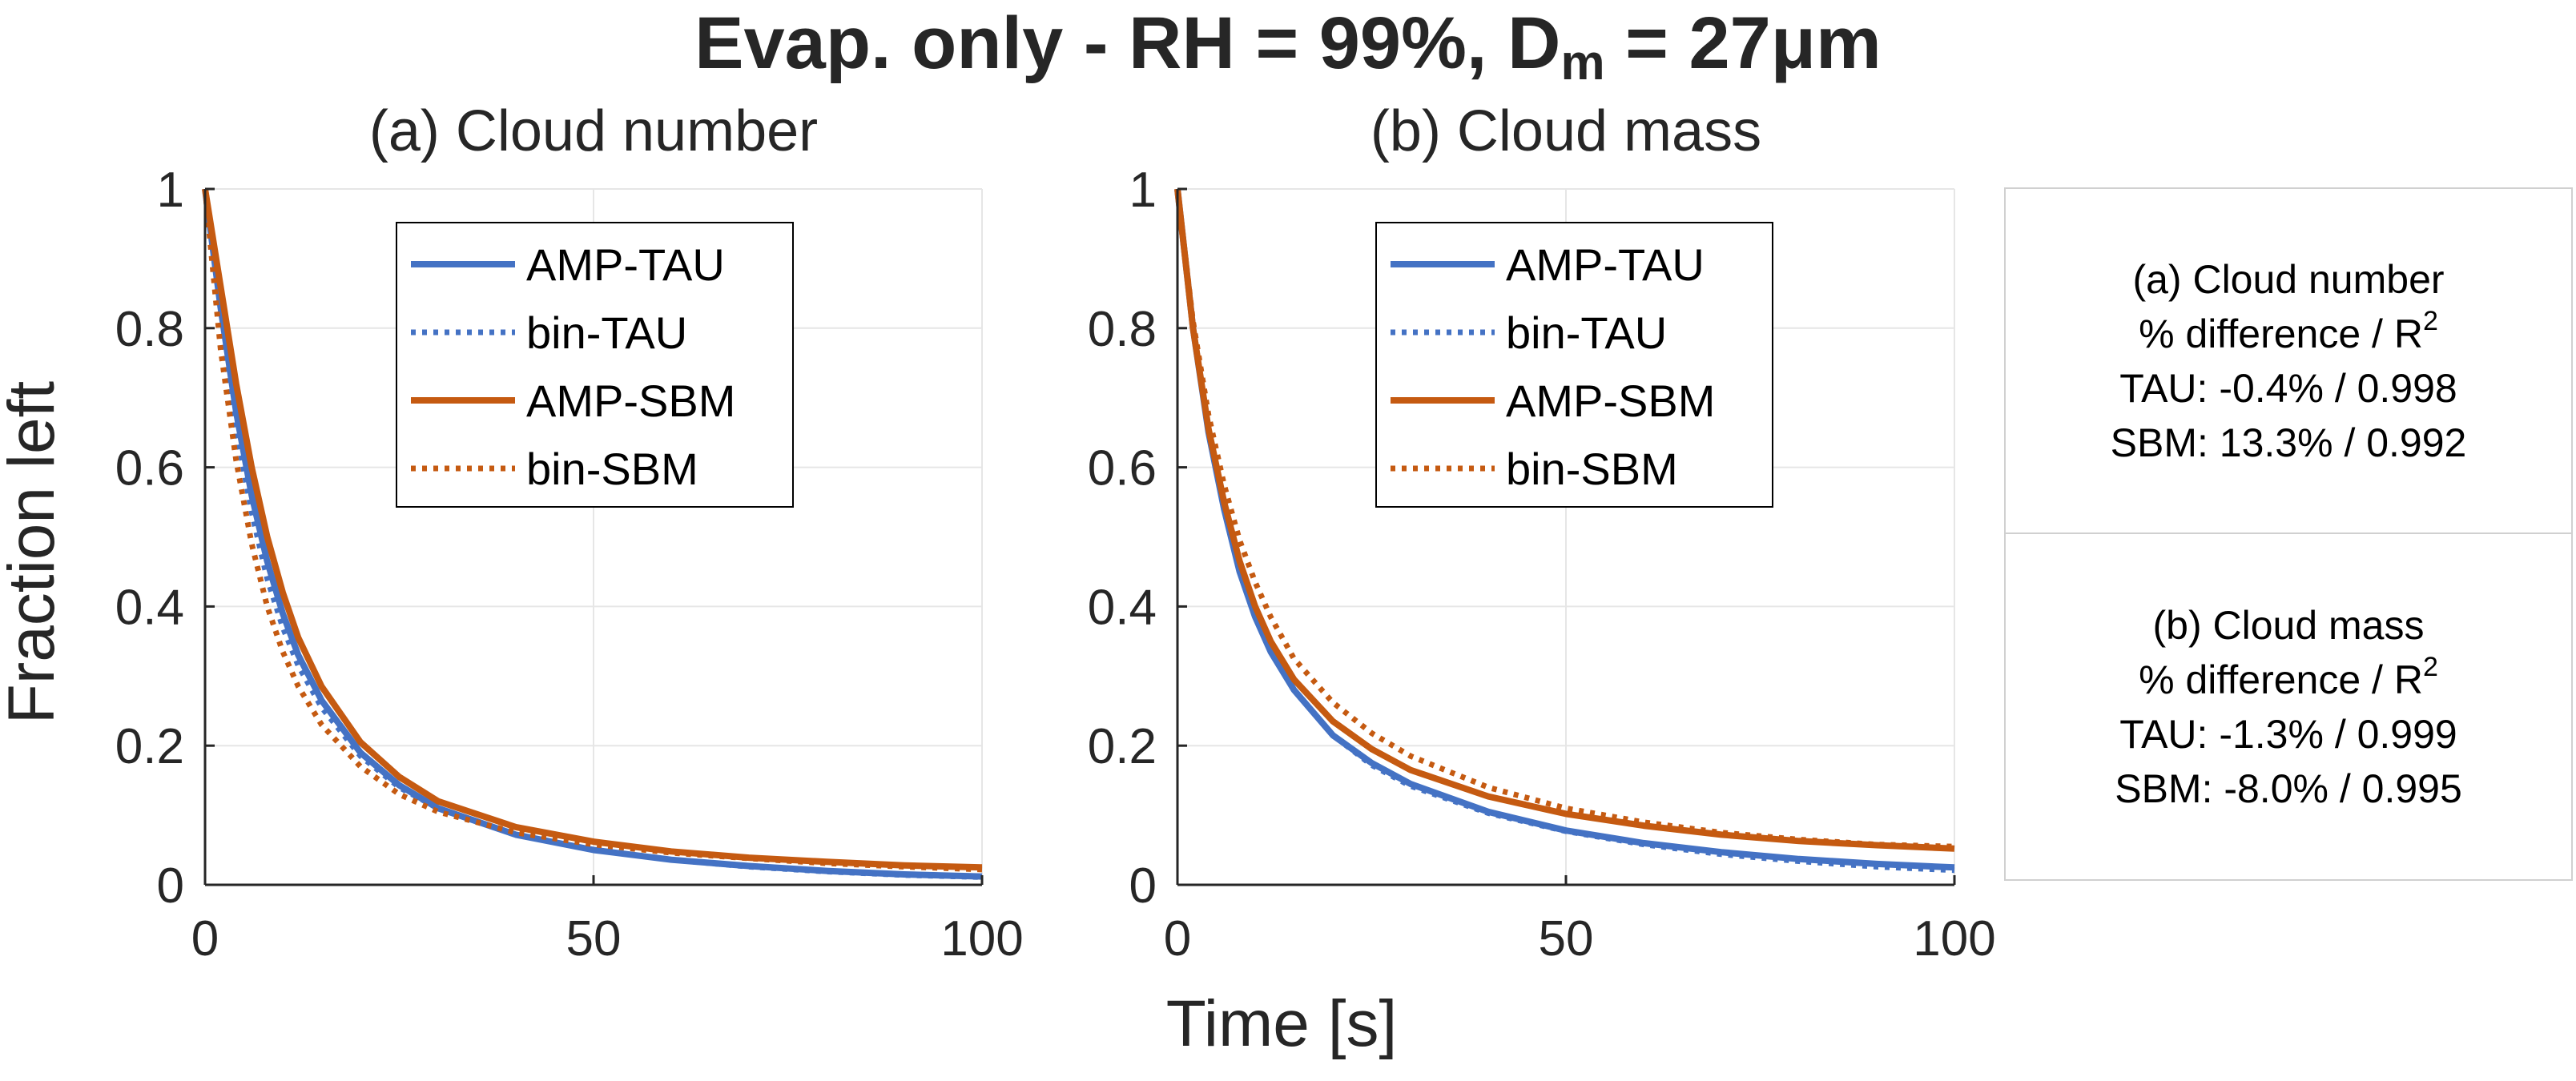  What do you see at coordinates (2288, 388) in the screenshot?
I see `stats-tau-line: TAU: -0.4% / 0.998` at bounding box center [2288, 388].